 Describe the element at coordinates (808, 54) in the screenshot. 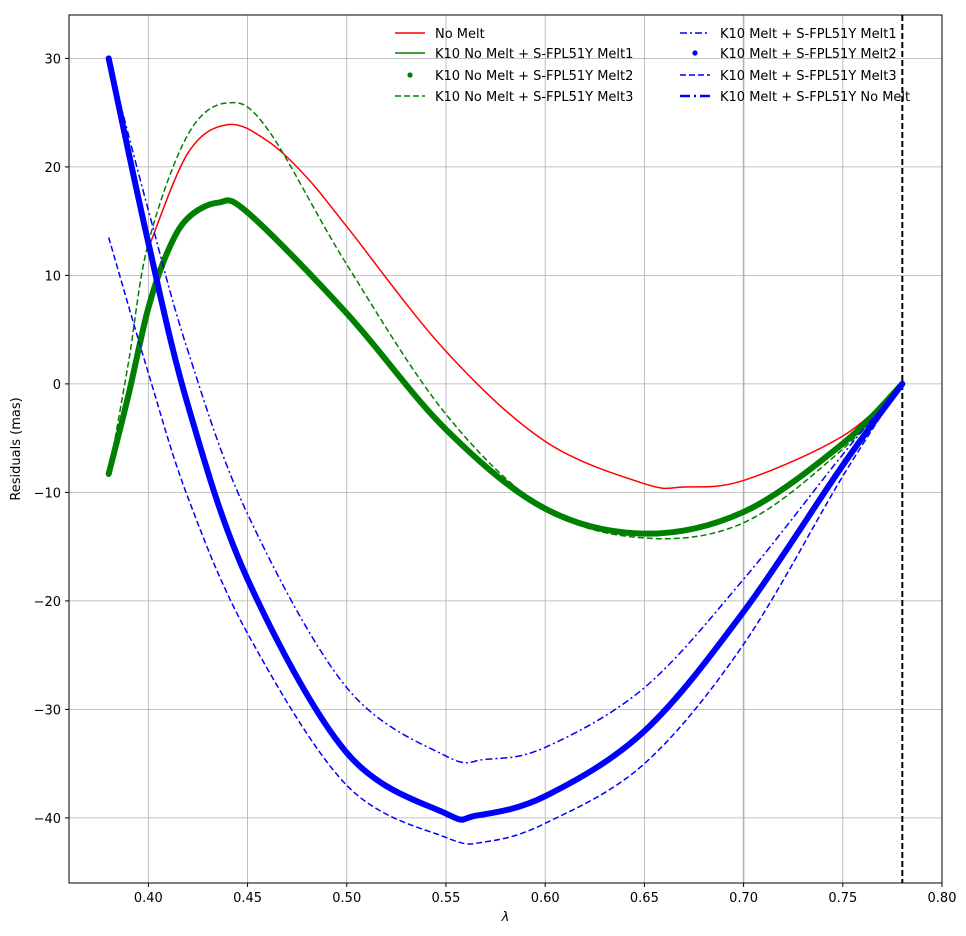

I see `legend-label: K10 Melt + S-FPL51Y Melt2` at that location.